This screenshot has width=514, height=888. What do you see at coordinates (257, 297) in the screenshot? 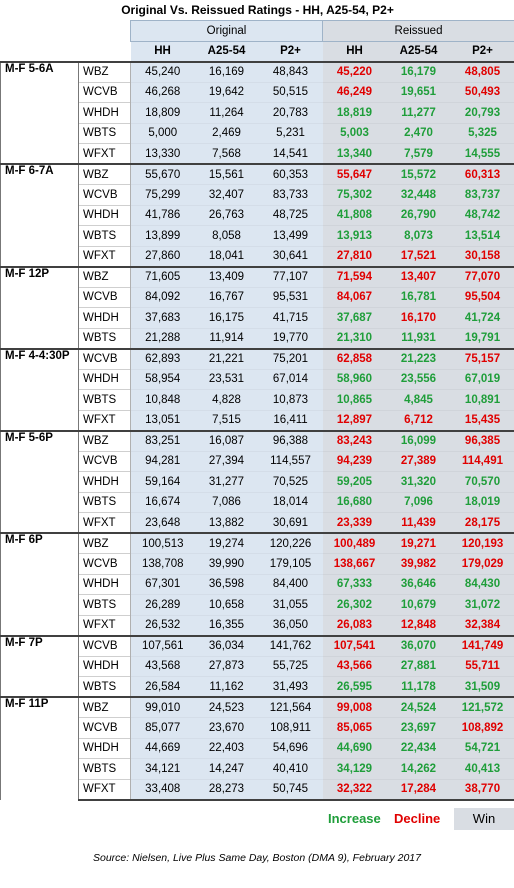
I see `table-row: WCVB 84,092 16,767 95,531 84,067 16,781 95,504` at bounding box center [257, 297].